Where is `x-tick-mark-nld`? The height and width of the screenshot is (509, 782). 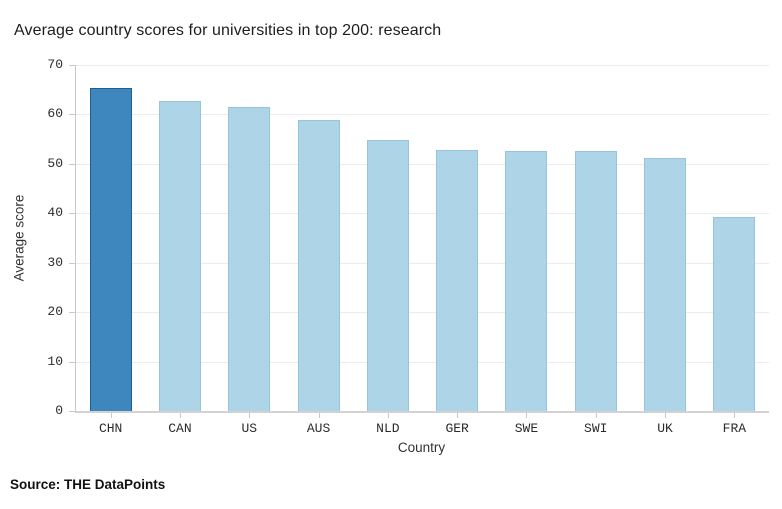
x-tick-mark-nld is located at coordinates (388, 415).